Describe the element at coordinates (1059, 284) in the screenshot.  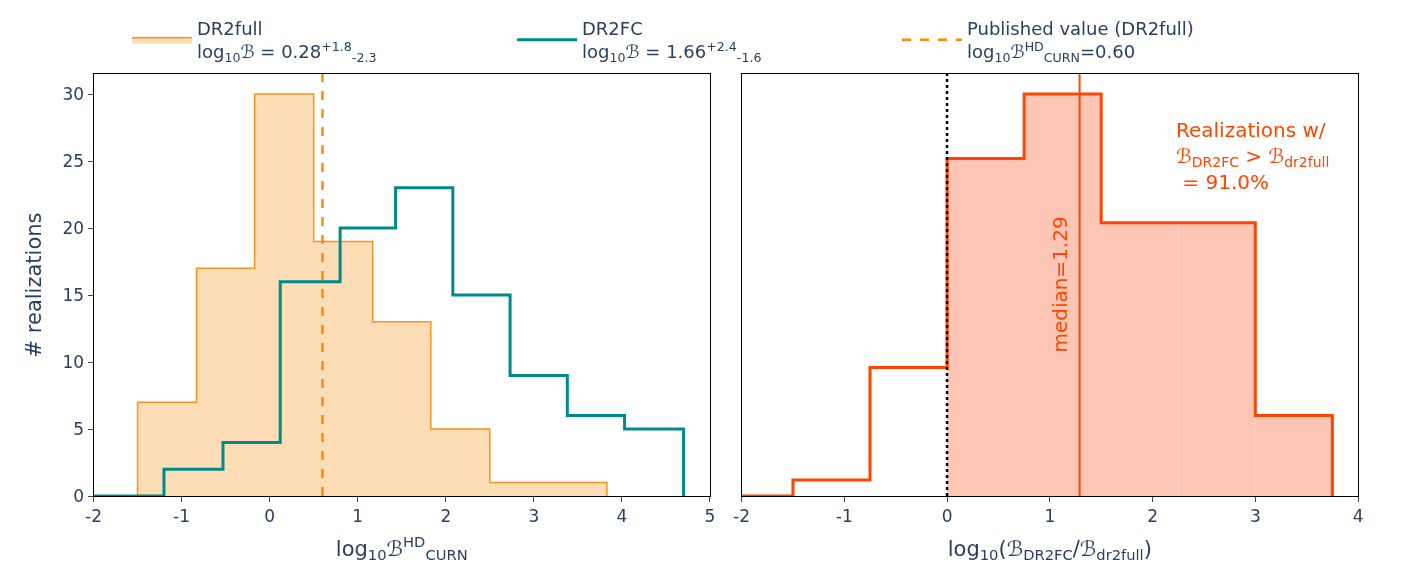
I see `ref-line-label: median=1.29` at that location.